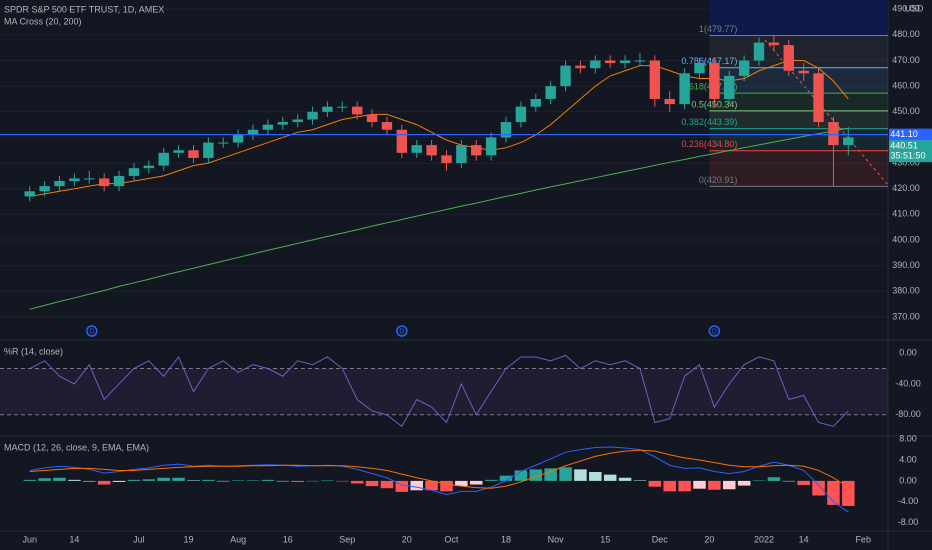 This screenshot has height=550, width=932. What do you see at coordinates (906, 60) in the screenshot?
I see `y-tick-label: 470.00` at bounding box center [906, 60].